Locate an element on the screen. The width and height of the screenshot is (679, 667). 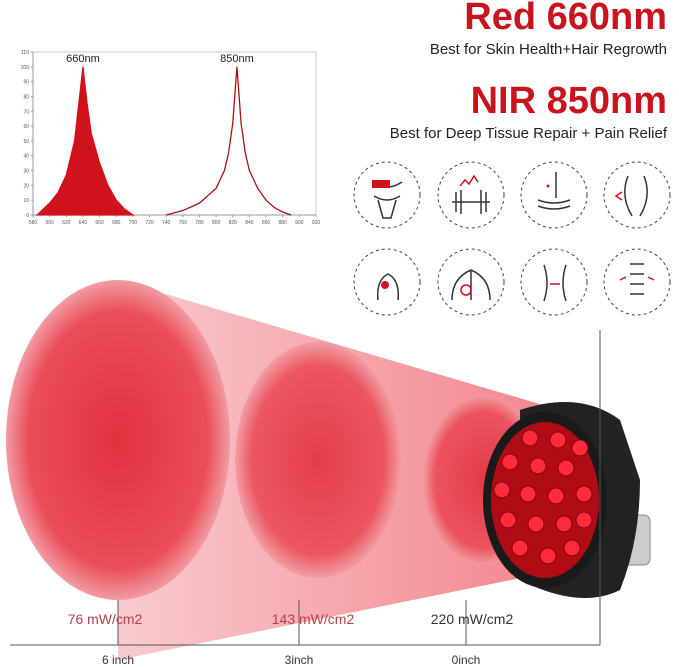
x-tick-label: 820 is located at coordinates (233, 223).